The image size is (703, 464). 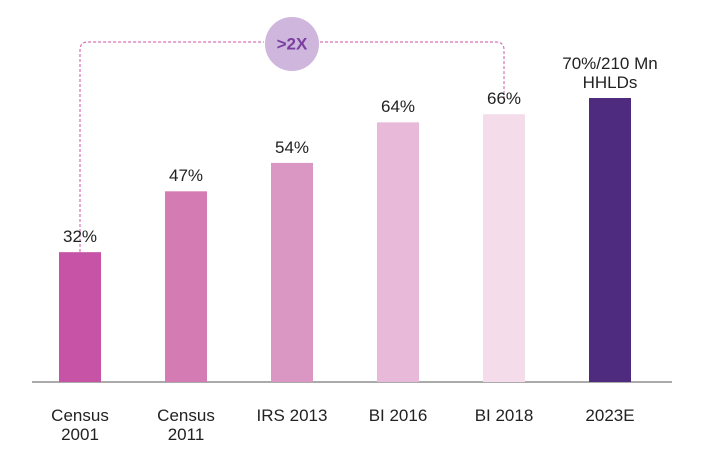 I want to click on x-tick-label: IRS 2013, so click(x=292, y=415).